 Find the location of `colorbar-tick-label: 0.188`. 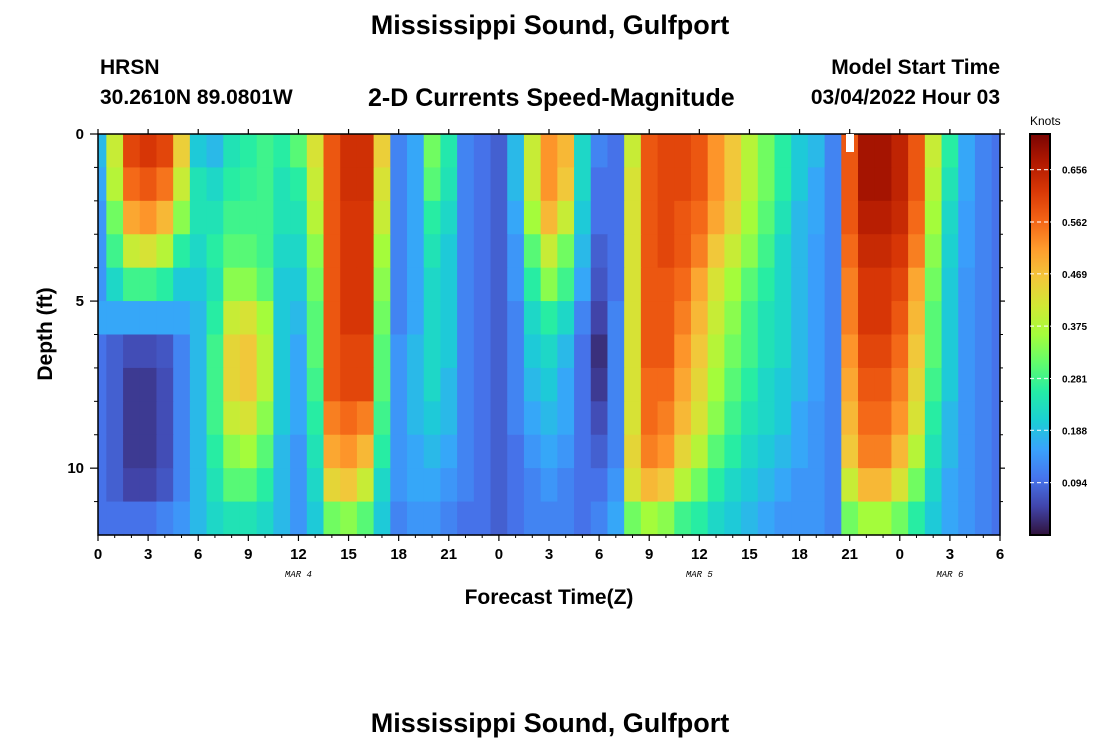

colorbar-tick-label: 0.188 is located at coordinates (1074, 431).